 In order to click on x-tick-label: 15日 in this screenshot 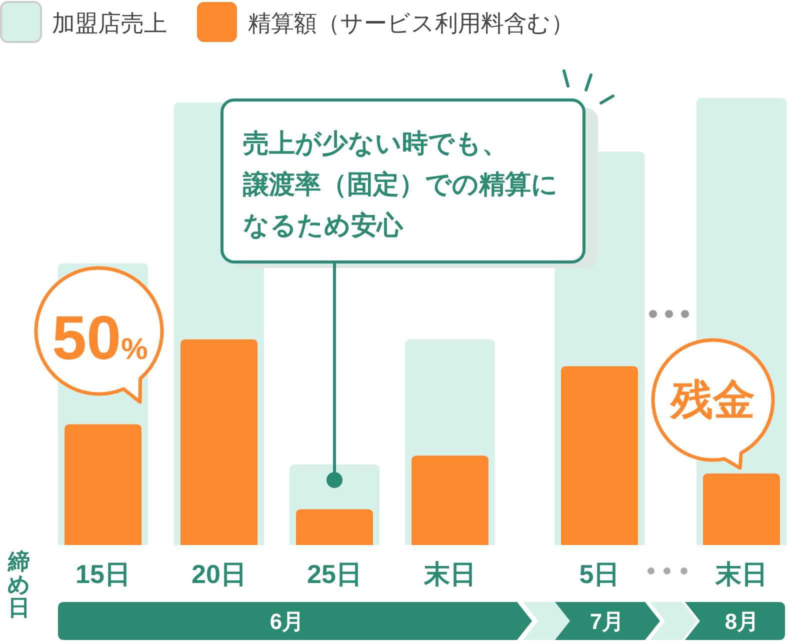, I will do `click(103, 574)`.